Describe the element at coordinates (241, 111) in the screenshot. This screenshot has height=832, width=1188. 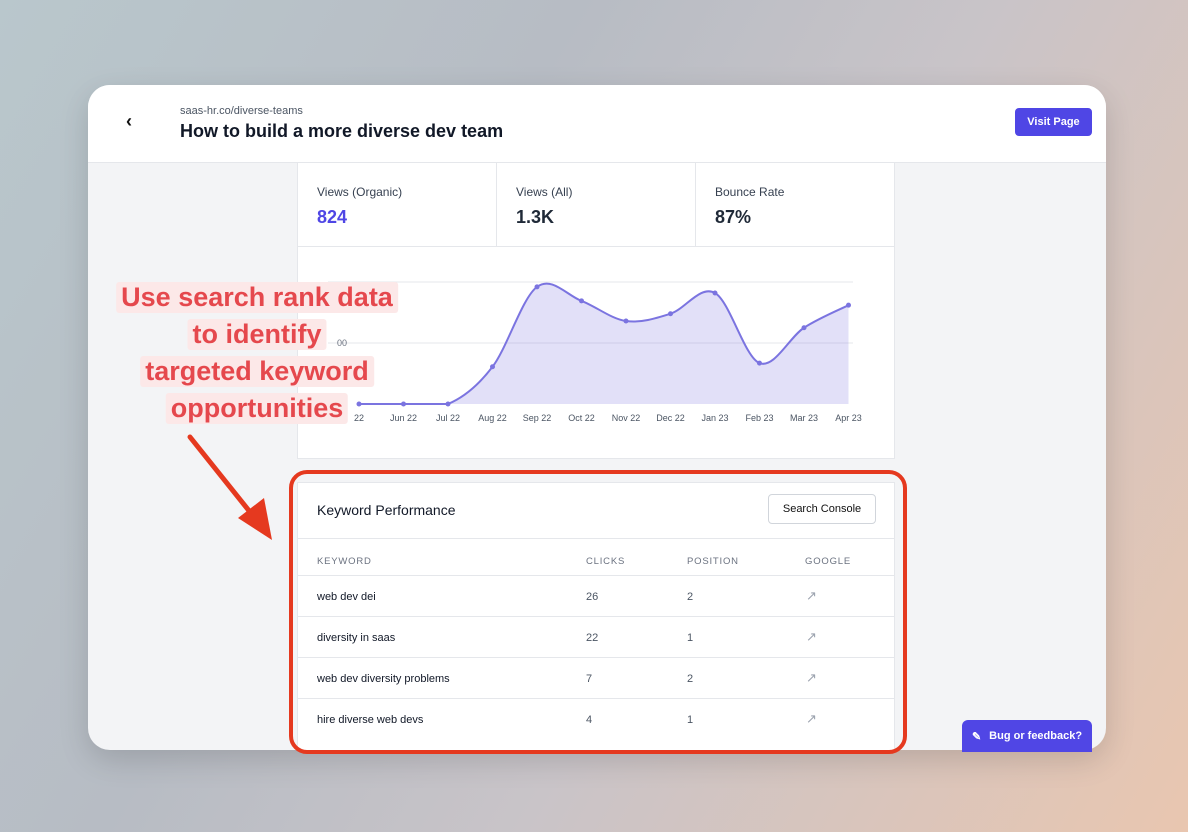
I see `page-url: saas-hr.co/diverse-teams` at that location.